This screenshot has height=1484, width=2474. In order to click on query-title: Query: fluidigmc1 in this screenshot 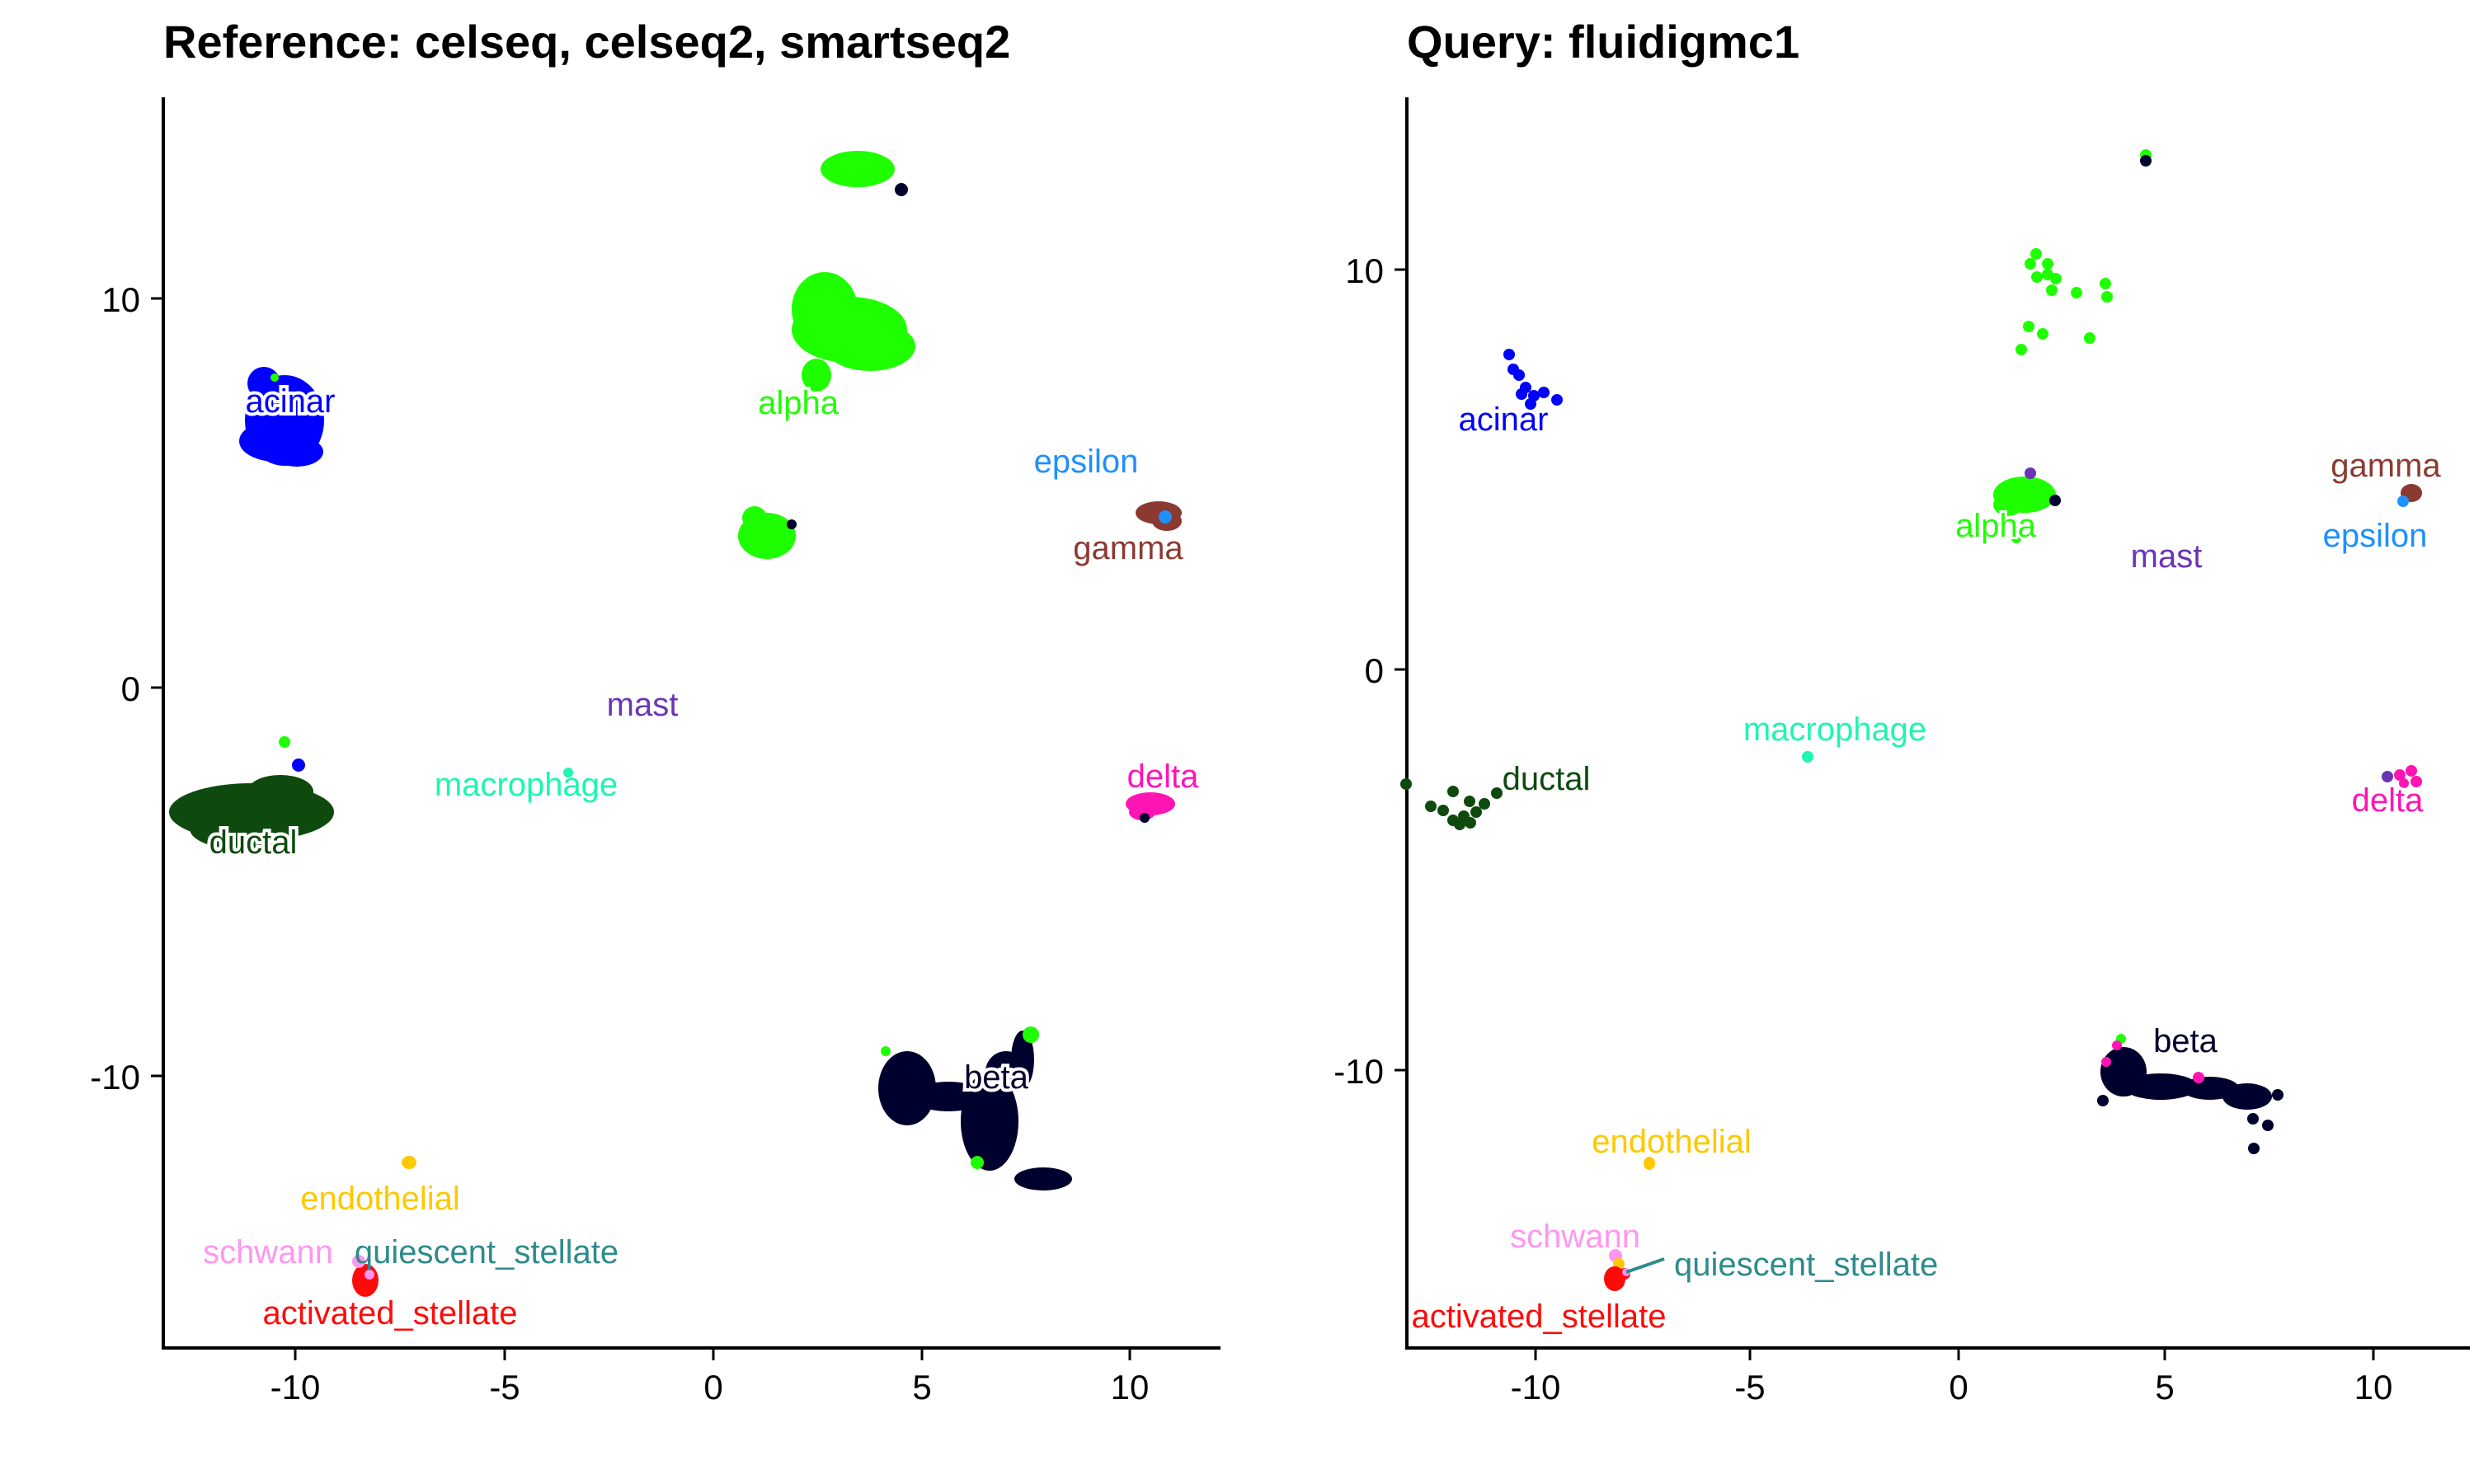, I will do `click(1603, 42)`.